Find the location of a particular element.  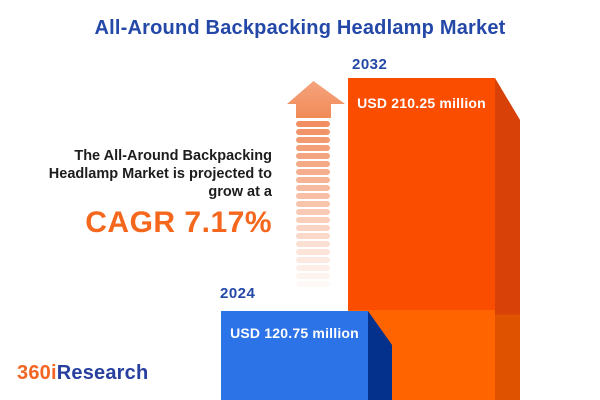

bar-2032-year-label: 2032 is located at coordinates (370, 64).